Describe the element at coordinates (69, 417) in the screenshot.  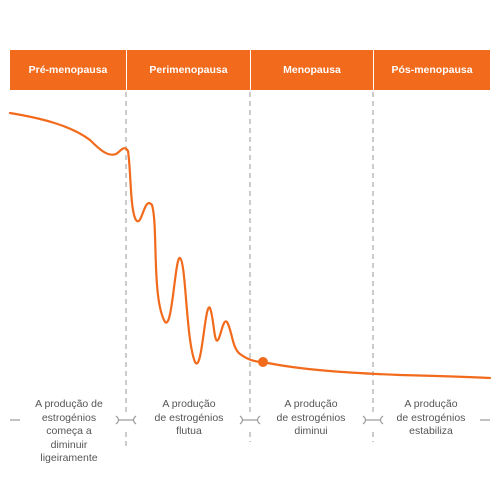
I see `description-line: estrogénios` at that location.